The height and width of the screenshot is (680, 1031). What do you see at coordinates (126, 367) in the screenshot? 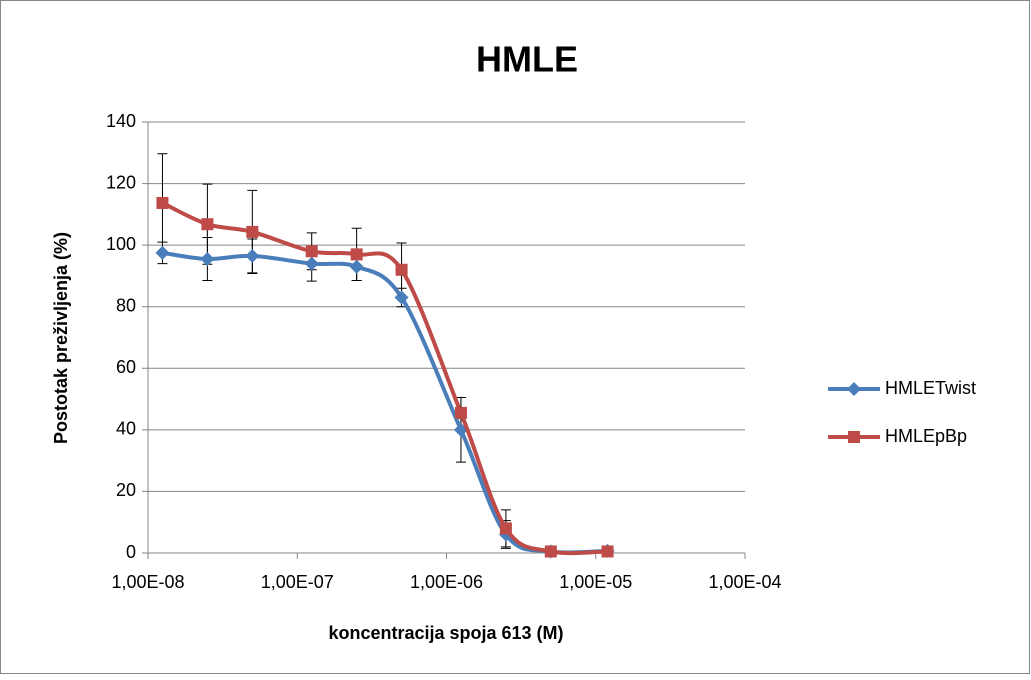
I see `y-tick-label: 60` at bounding box center [126, 367].